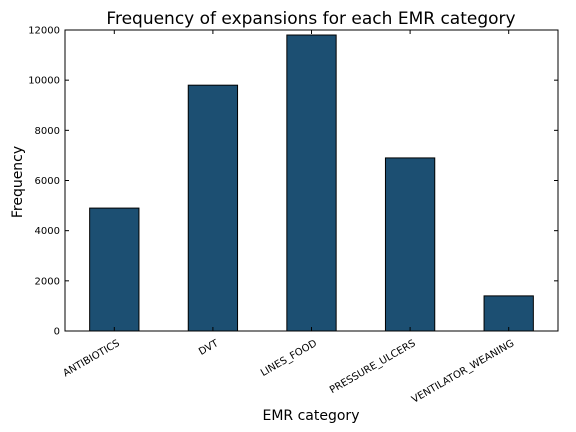 The height and width of the screenshot is (432, 576). What do you see at coordinates (44, 31) in the screenshot?
I see `y-tick-label: 12000` at bounding box center [44, 31].